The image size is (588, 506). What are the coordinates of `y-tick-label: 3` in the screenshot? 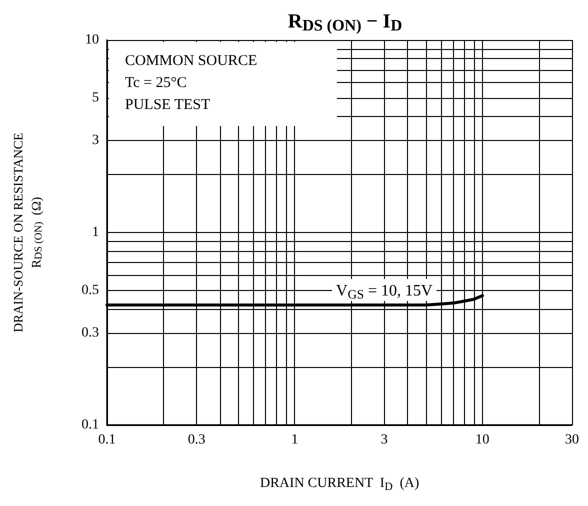 It's located at (95, 140).